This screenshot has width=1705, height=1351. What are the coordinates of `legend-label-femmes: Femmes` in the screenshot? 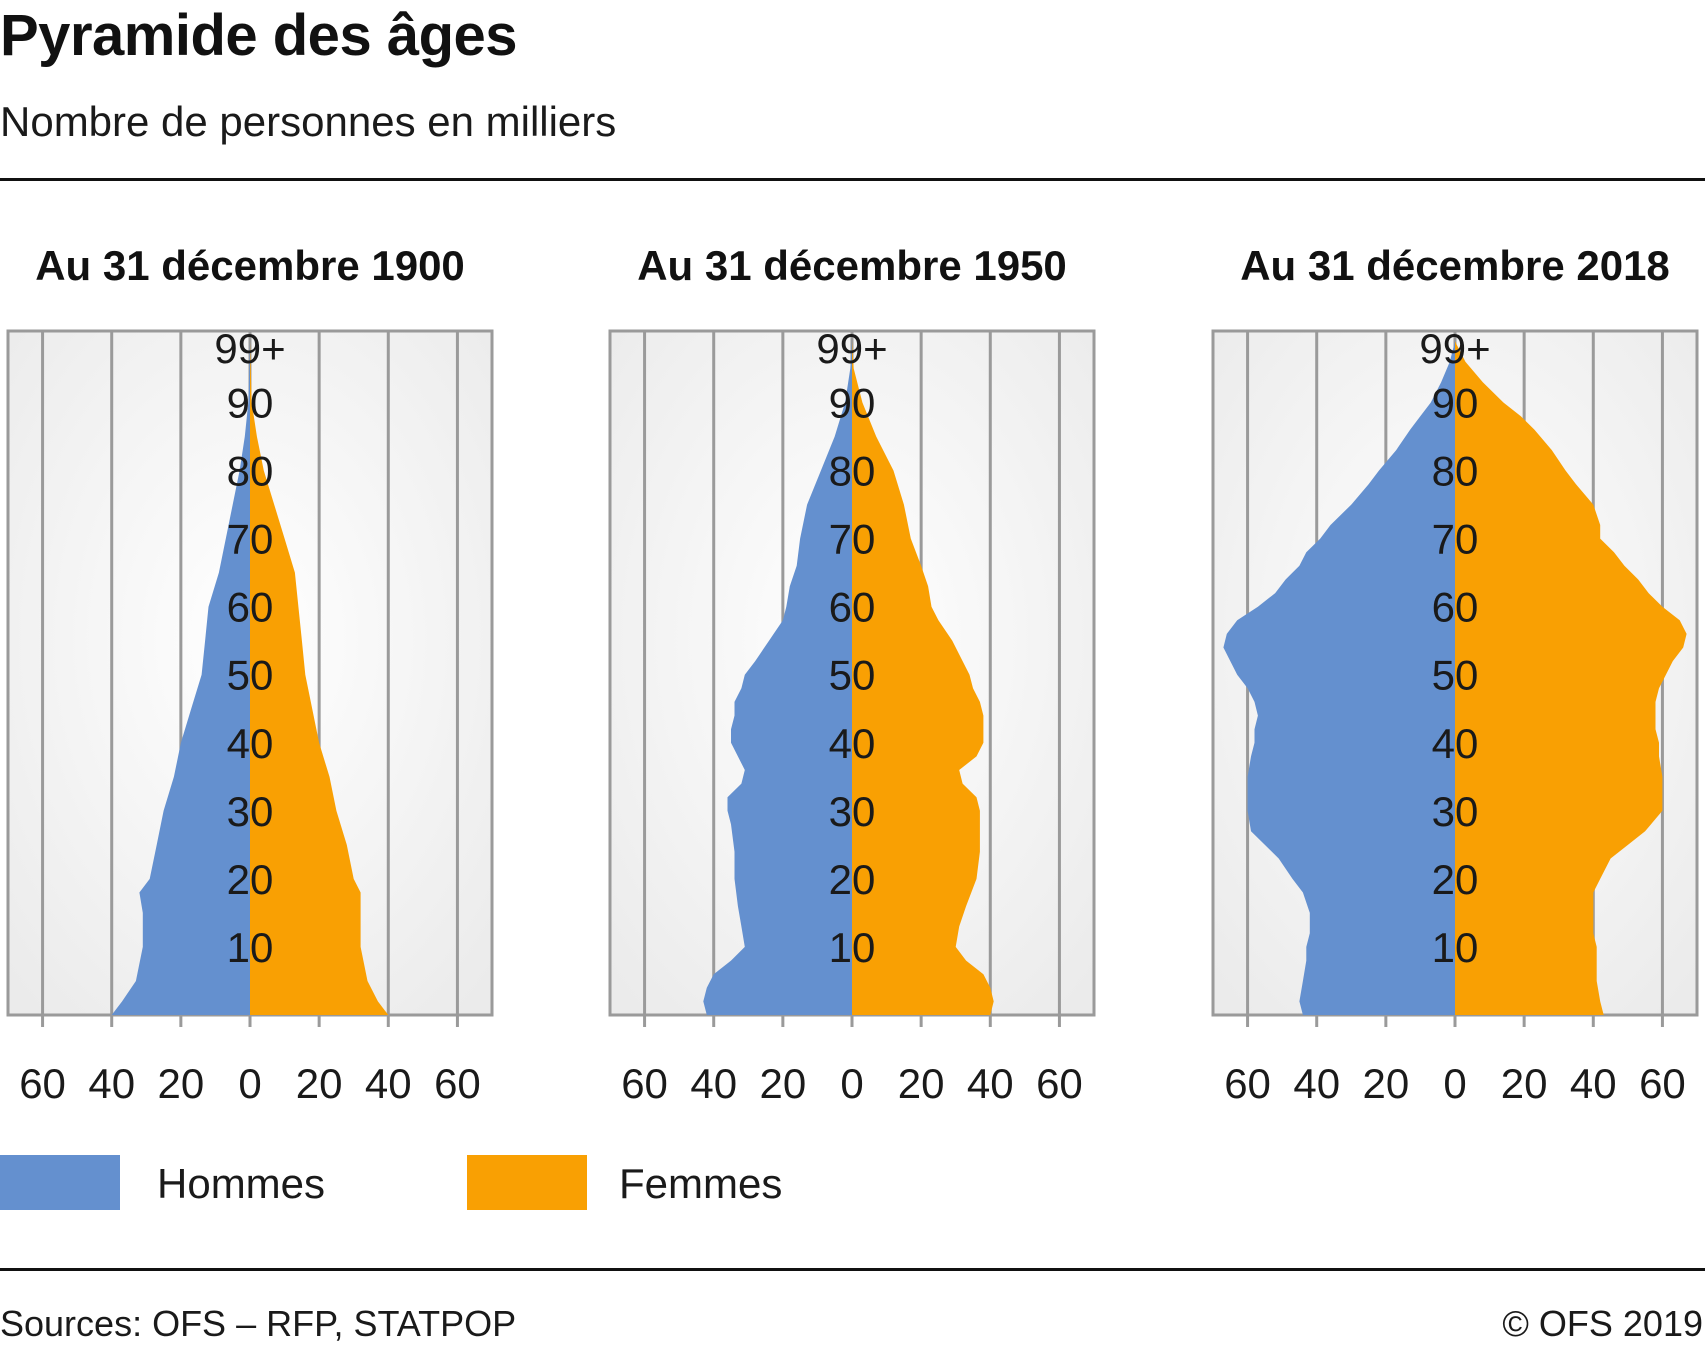 It's located at (701, 1183).